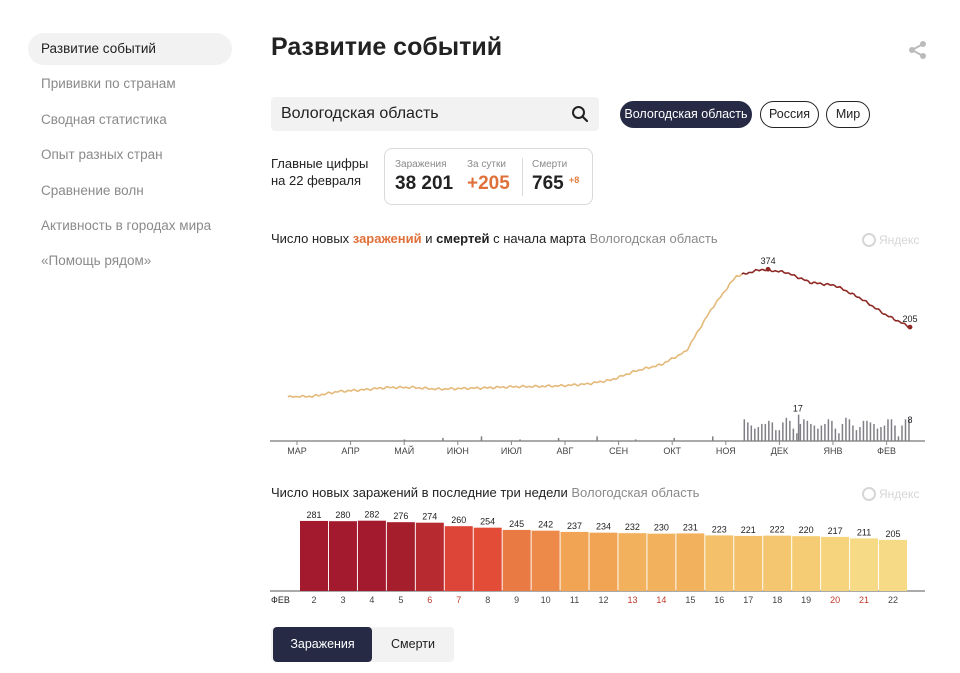  Describe the element at coordinates (297, 451) in the screenshot. I see `chart1-month-label: МАР` at that location.